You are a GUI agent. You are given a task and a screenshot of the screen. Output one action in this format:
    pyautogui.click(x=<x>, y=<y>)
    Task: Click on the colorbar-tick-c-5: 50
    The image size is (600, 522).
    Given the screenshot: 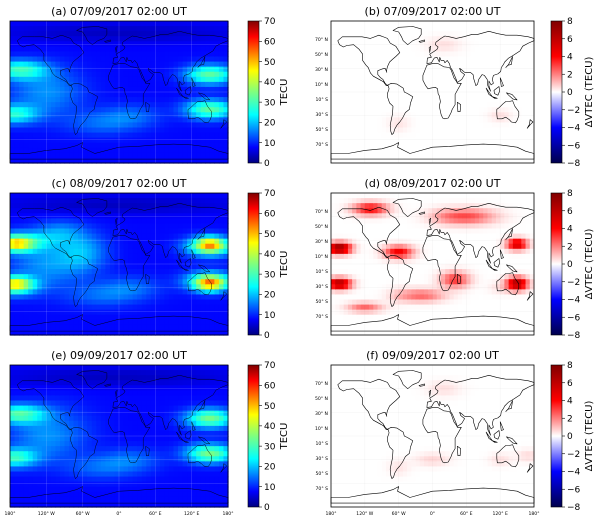 What is the action you would take?
    pyautogui.click(x=270, y=235)
    